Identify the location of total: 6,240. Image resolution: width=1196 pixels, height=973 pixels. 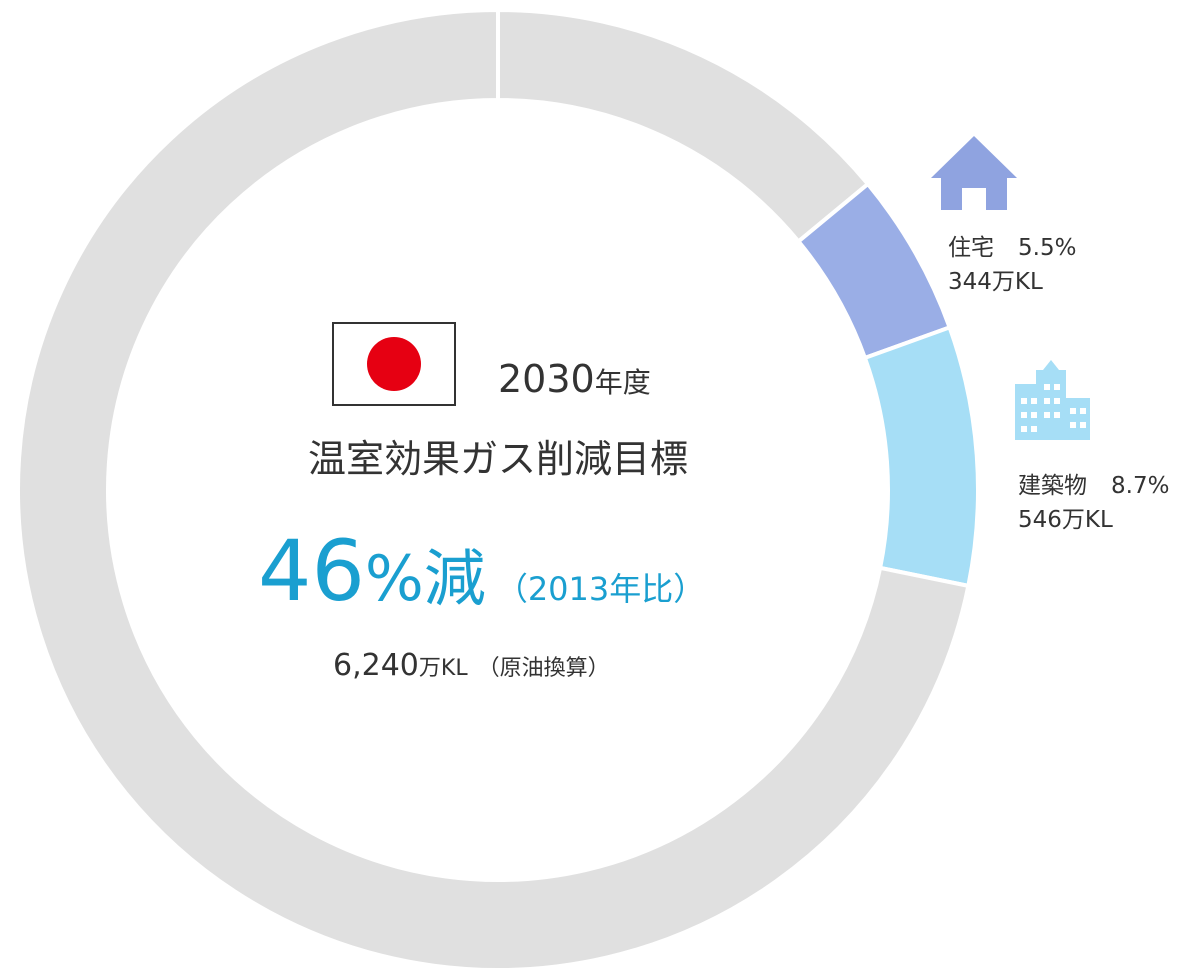
(376, 665).